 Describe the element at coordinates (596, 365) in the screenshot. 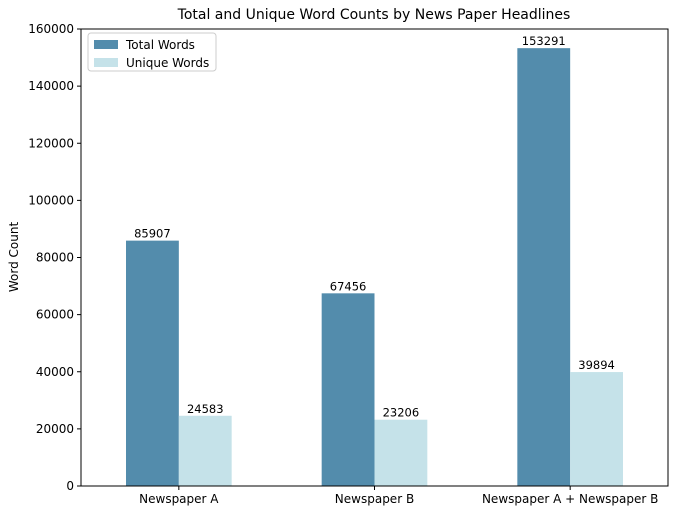

I see `data-label: 39894` at that location.